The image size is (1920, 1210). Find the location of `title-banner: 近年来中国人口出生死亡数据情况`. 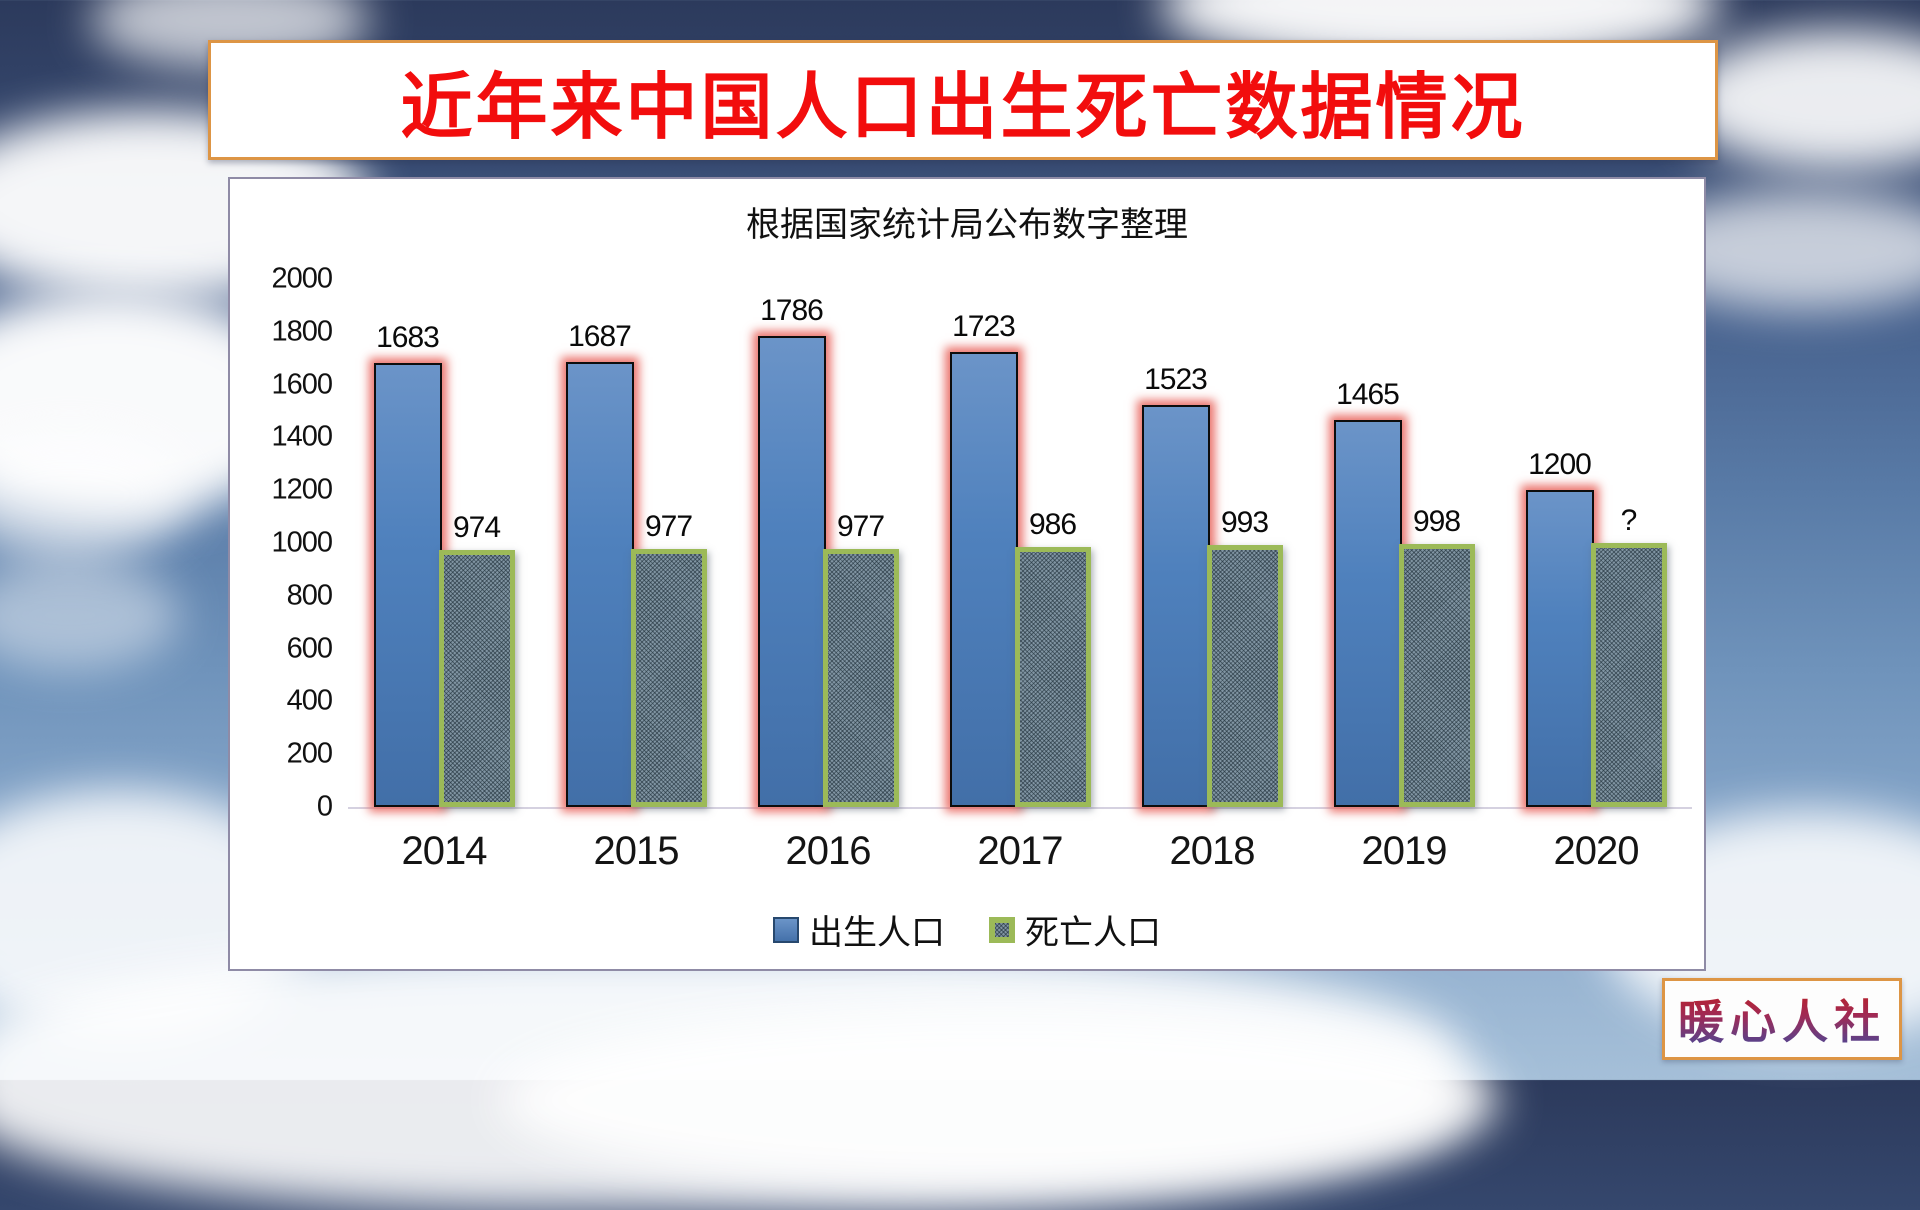

title-banner: 近年来中国人口出生死亡数据情况 is located at coordinates (963, 100).